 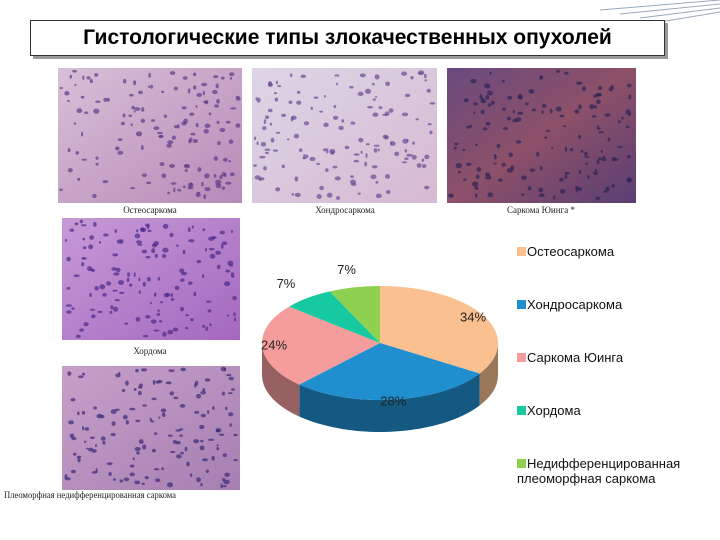 I want to click on legend-swatch, so click(x=521, y=304).